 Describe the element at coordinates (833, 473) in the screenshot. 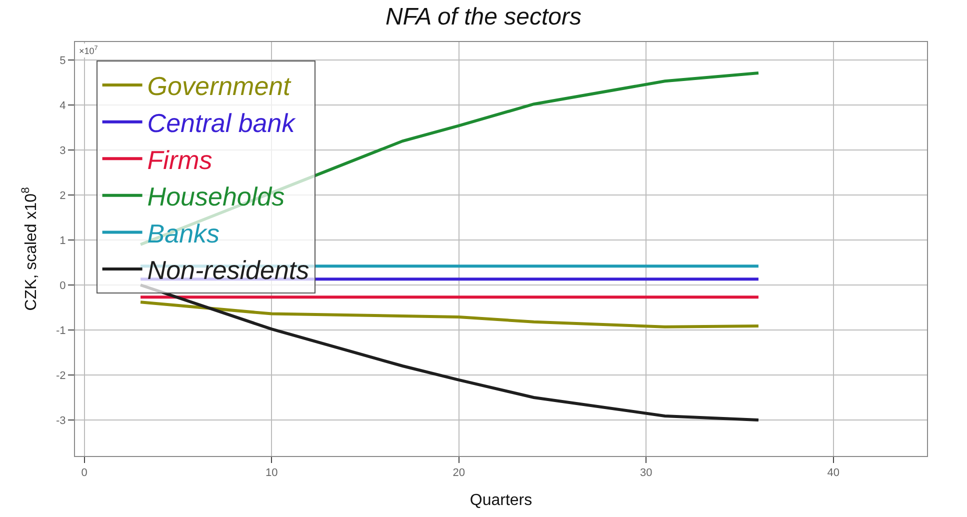

I see `x-tick-label: 40` at that location.